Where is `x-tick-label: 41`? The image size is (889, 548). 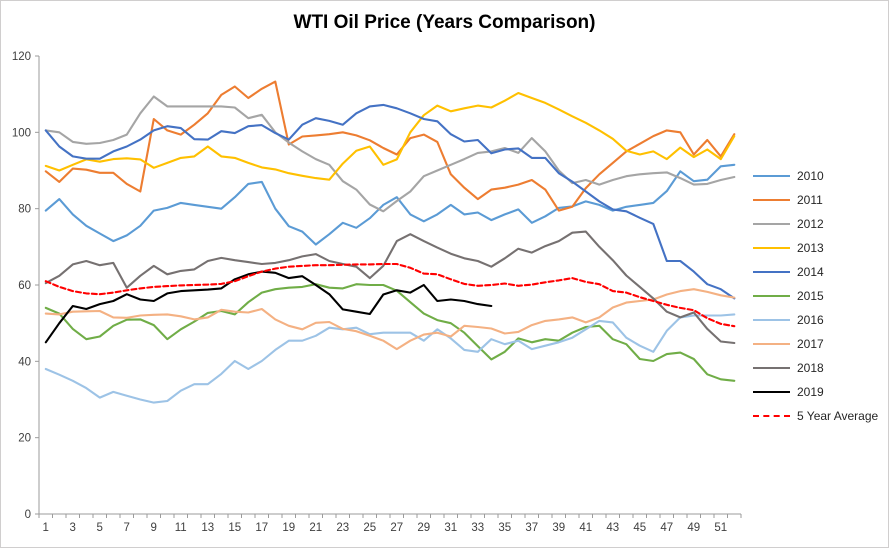 x-tick-label: 41 is located at coordinates (585, 528).